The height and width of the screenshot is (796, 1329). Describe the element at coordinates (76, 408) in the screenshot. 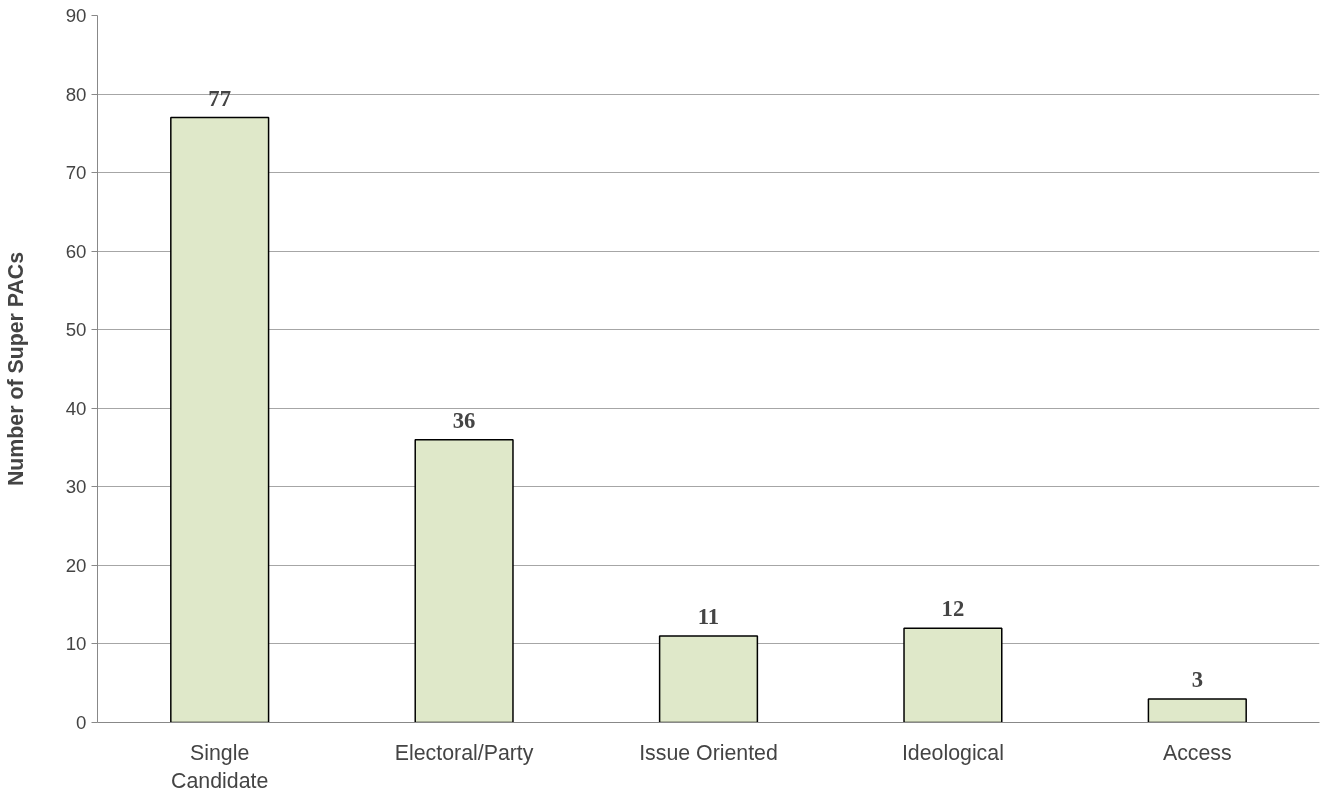

I see `y-tick-label: 40` at that location.